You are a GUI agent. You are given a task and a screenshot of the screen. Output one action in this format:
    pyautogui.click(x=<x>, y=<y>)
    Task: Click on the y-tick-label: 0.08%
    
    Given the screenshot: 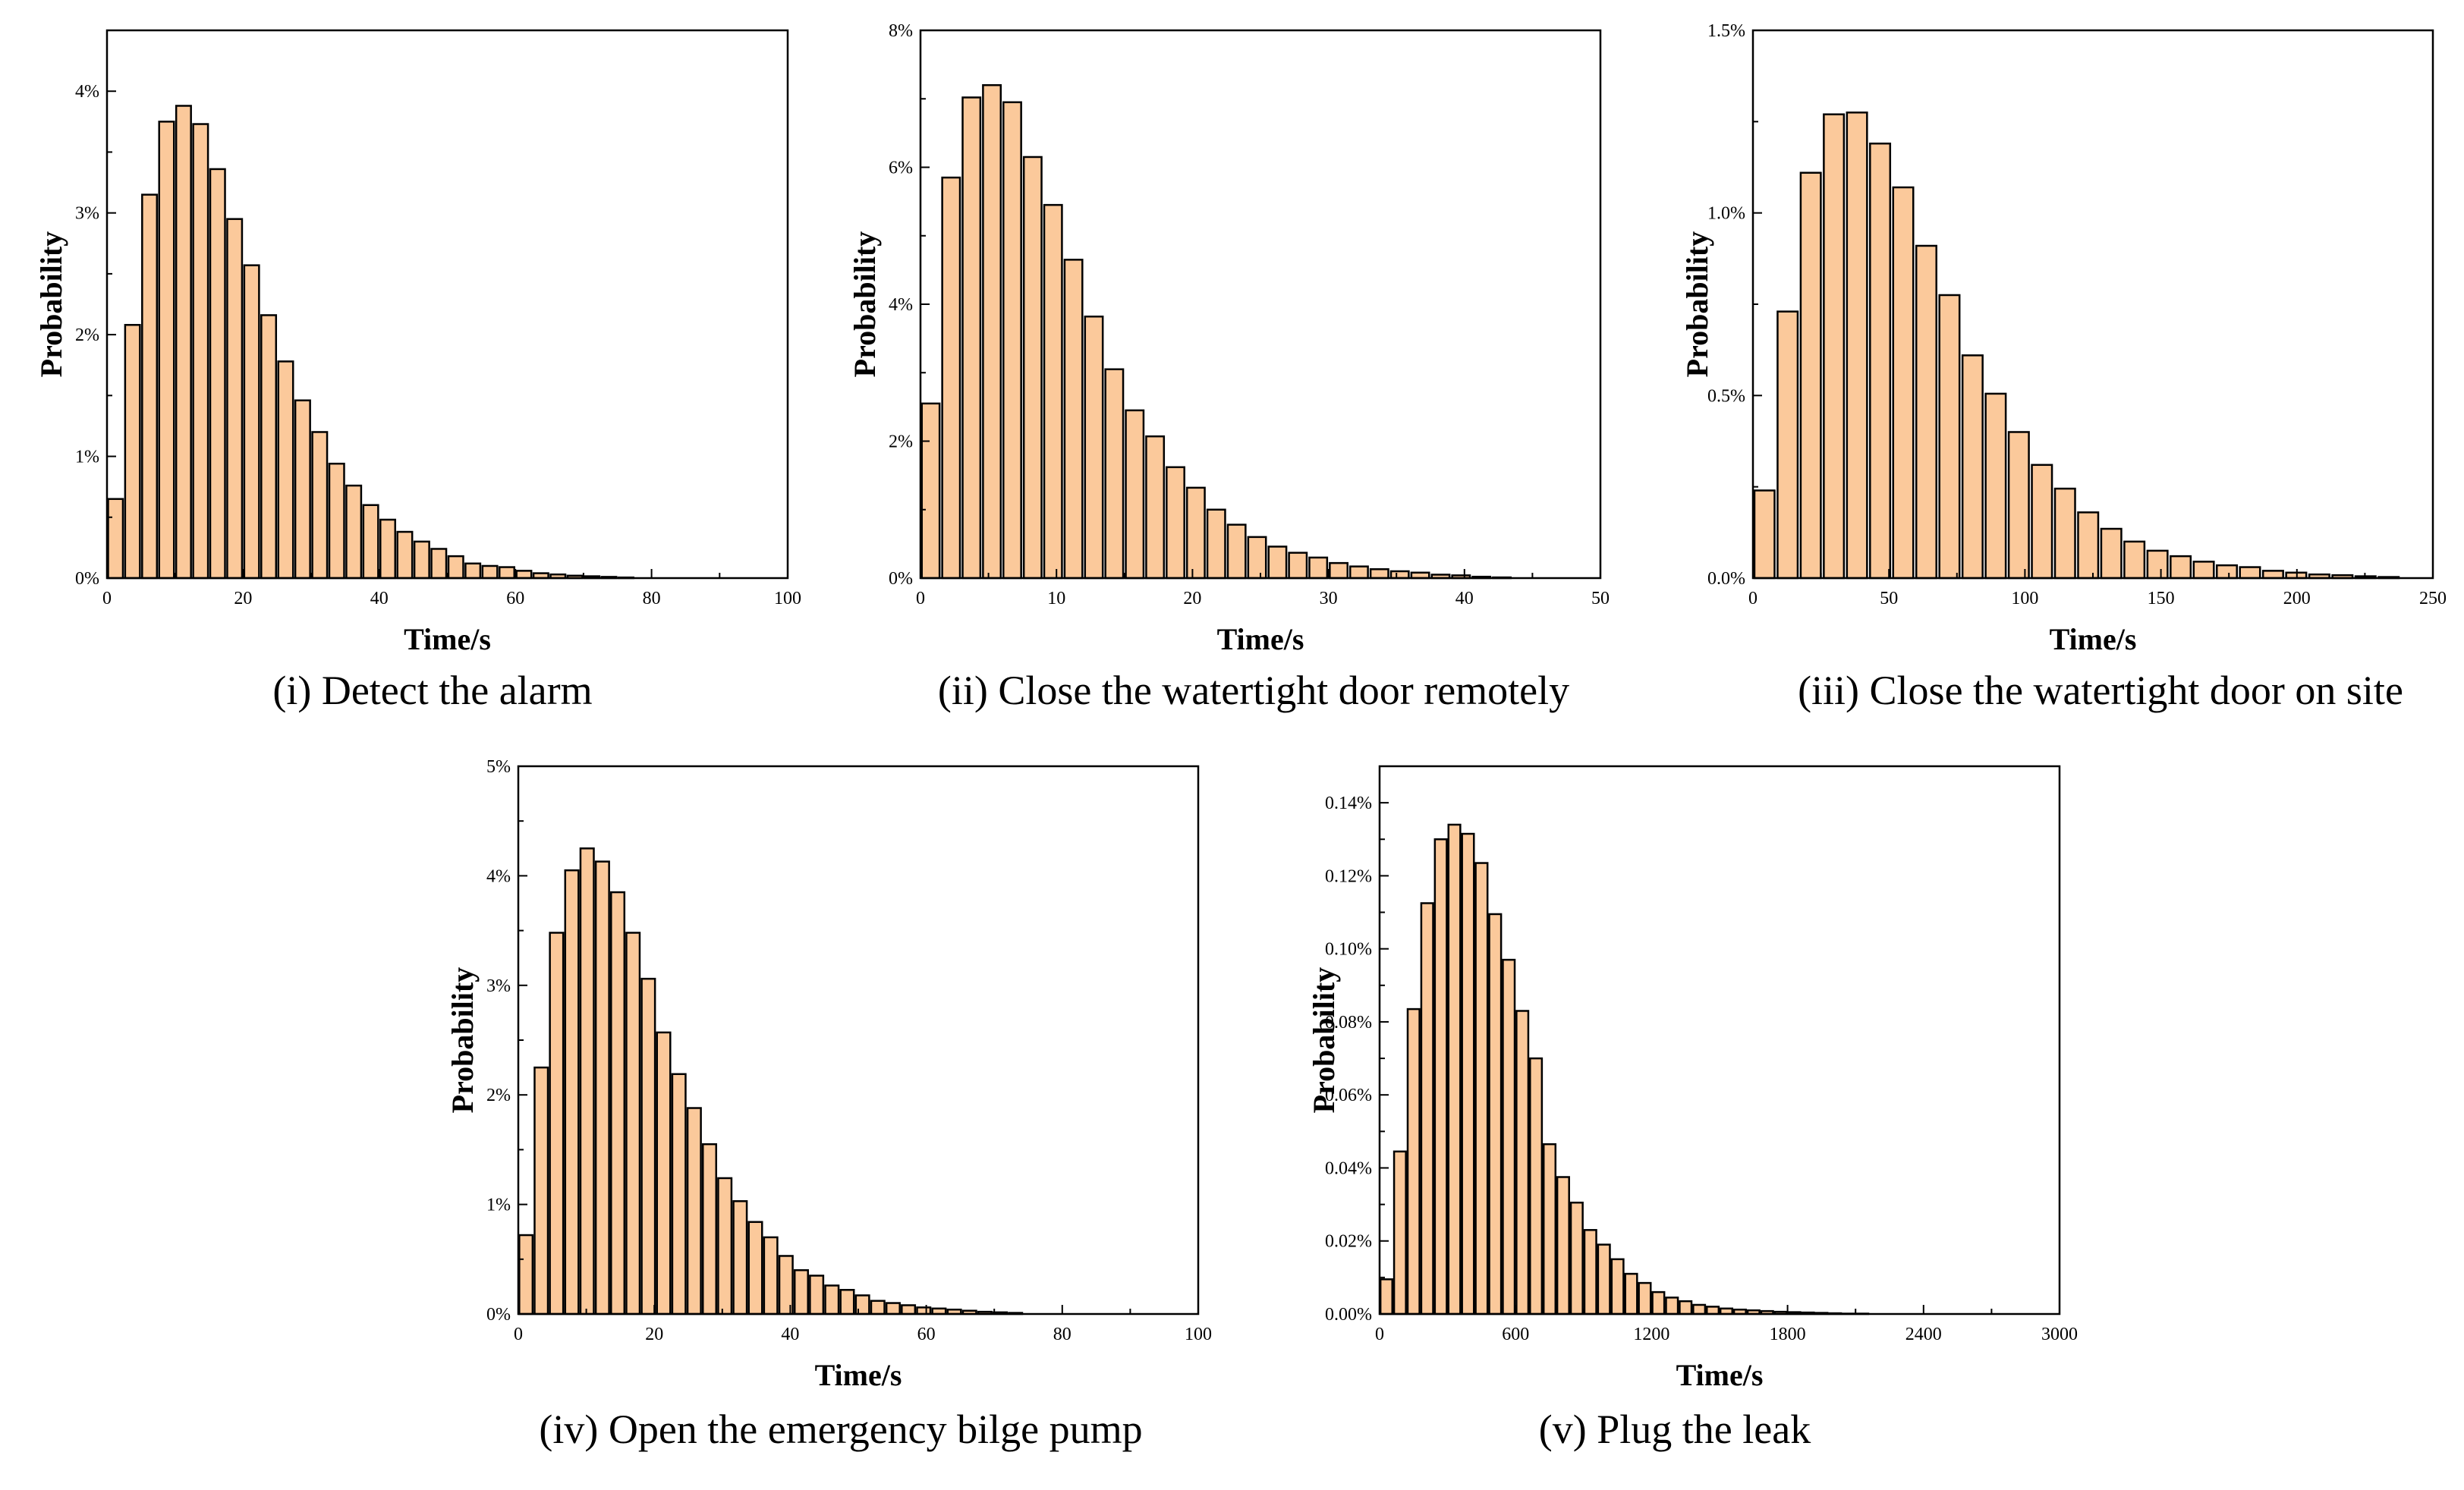 What is the action you would take?
    pyautogui.click(x=1349, y=1023)
    